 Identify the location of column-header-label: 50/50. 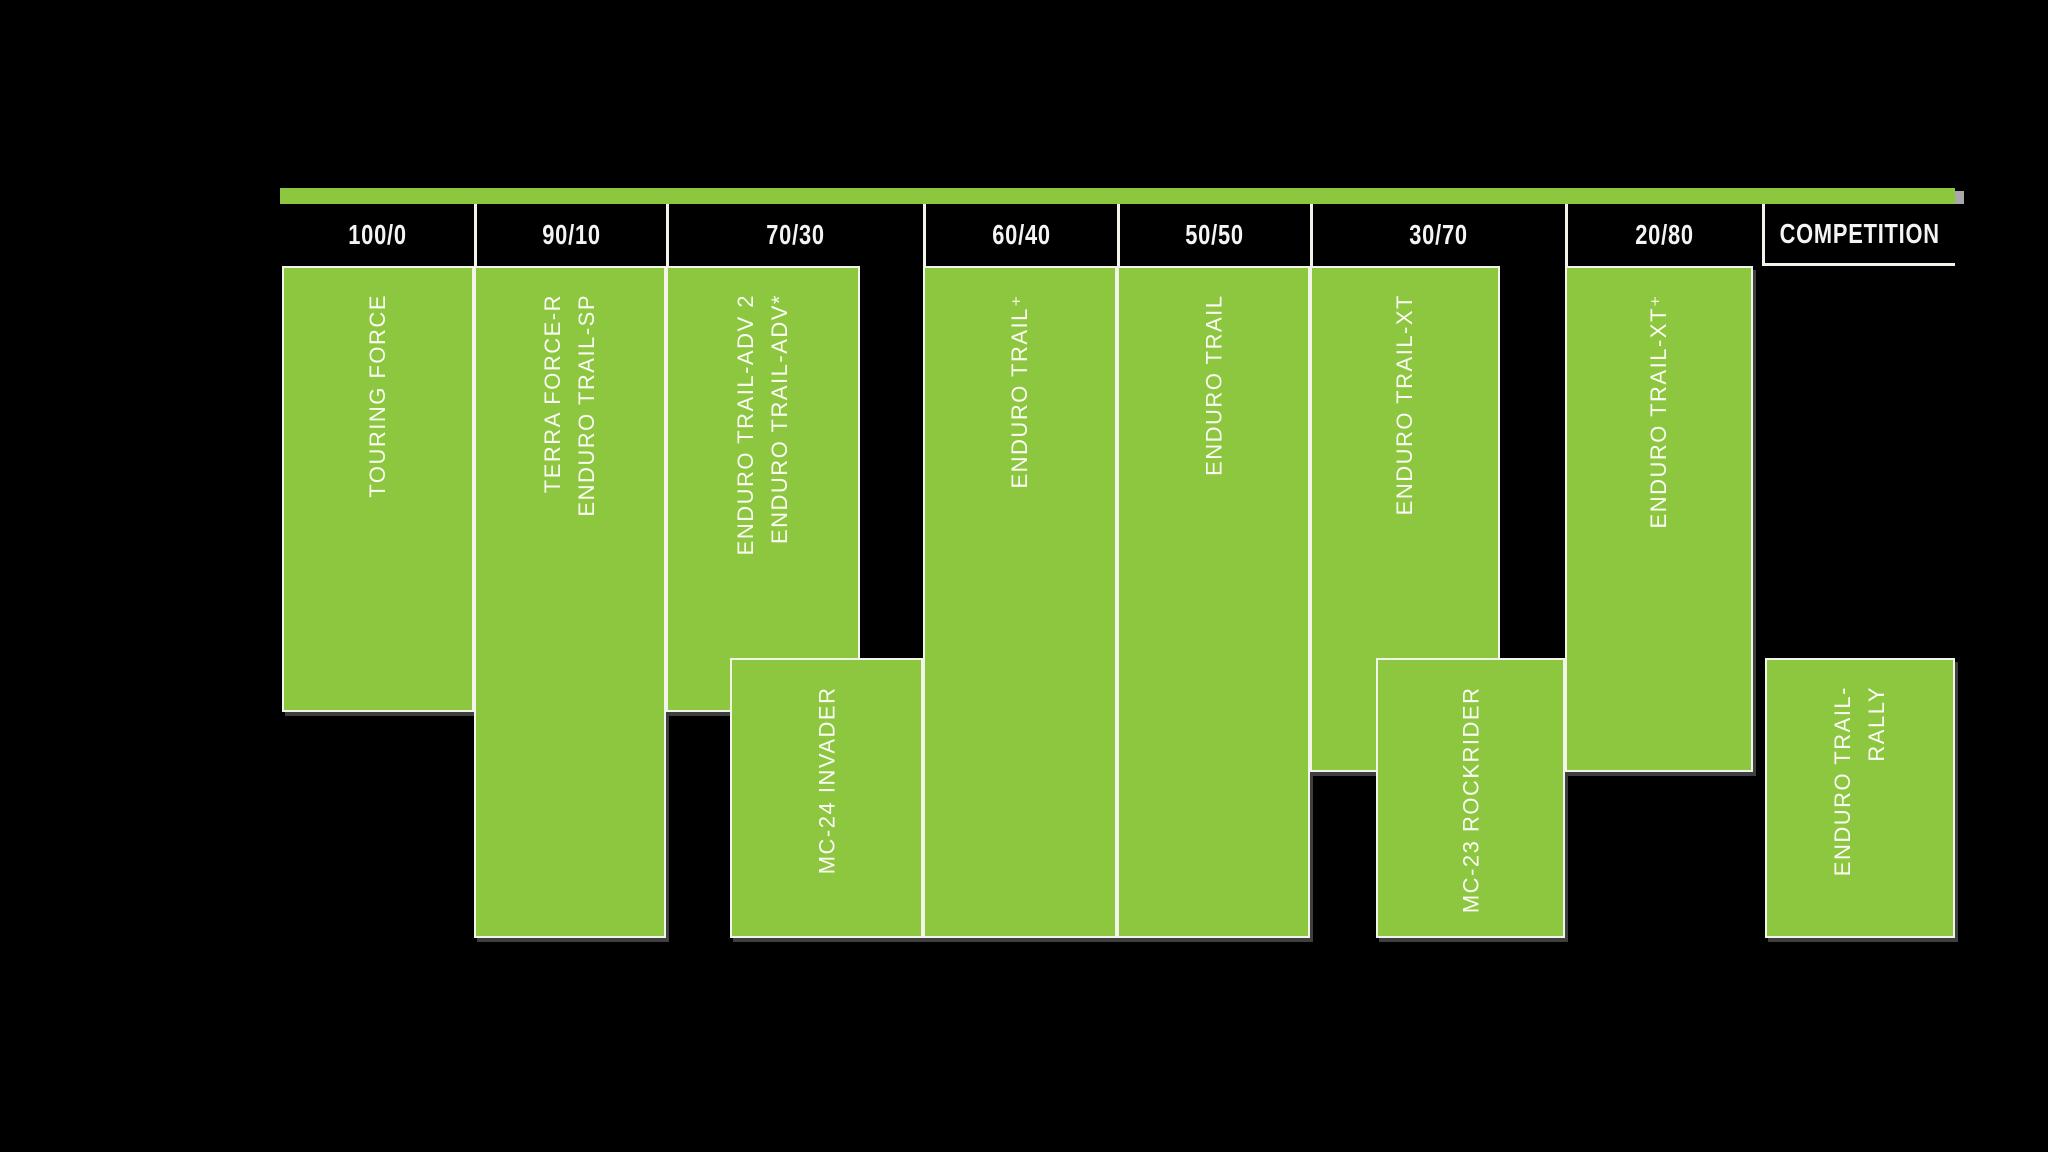
(1215, 234).